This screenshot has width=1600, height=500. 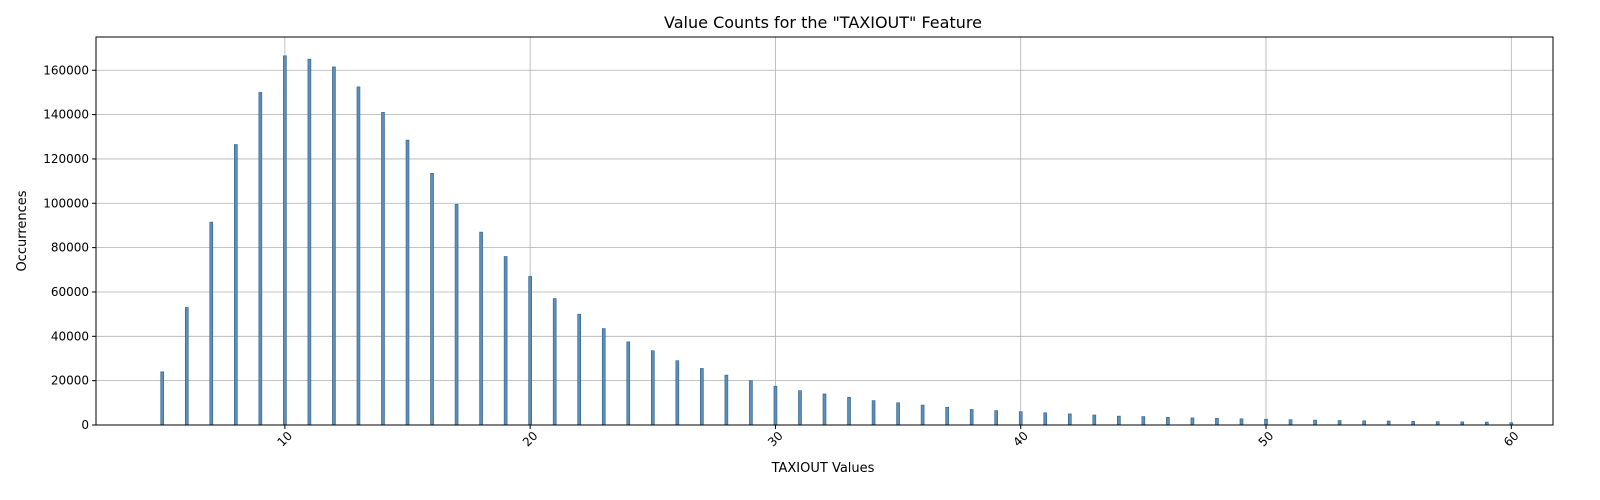 I want to click on x-tick-label: 10, so click(x=285, y=439).